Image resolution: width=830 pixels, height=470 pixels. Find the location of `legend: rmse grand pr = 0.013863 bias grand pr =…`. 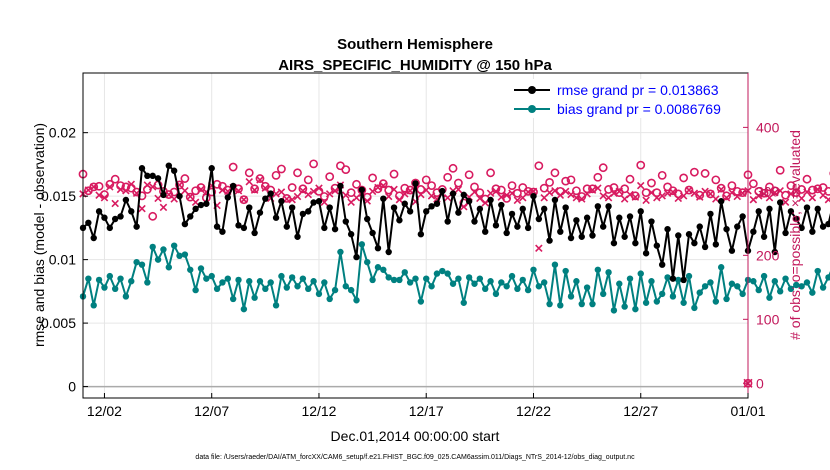

legend: rmse grand pr = 0.013863 bias grand pr =… is located at coordinates (627, 98).